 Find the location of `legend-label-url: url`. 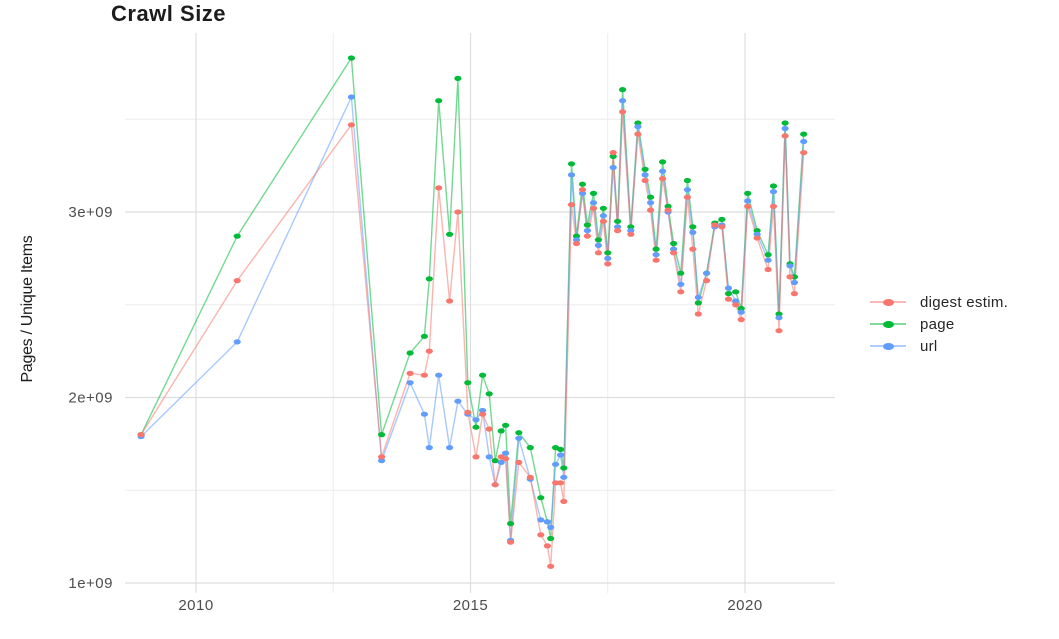

legend-label-url: url is located at coordinates (929, 346).